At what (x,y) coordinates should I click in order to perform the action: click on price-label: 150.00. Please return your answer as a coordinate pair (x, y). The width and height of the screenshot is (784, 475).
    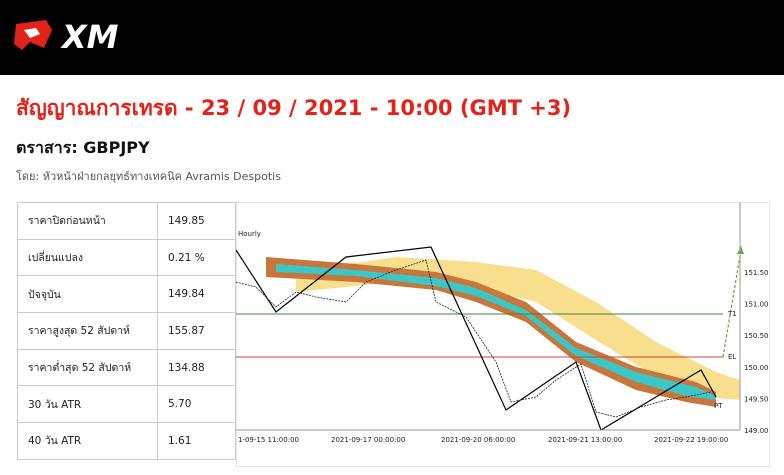
    Looking at the image, I should click on (756, 368).